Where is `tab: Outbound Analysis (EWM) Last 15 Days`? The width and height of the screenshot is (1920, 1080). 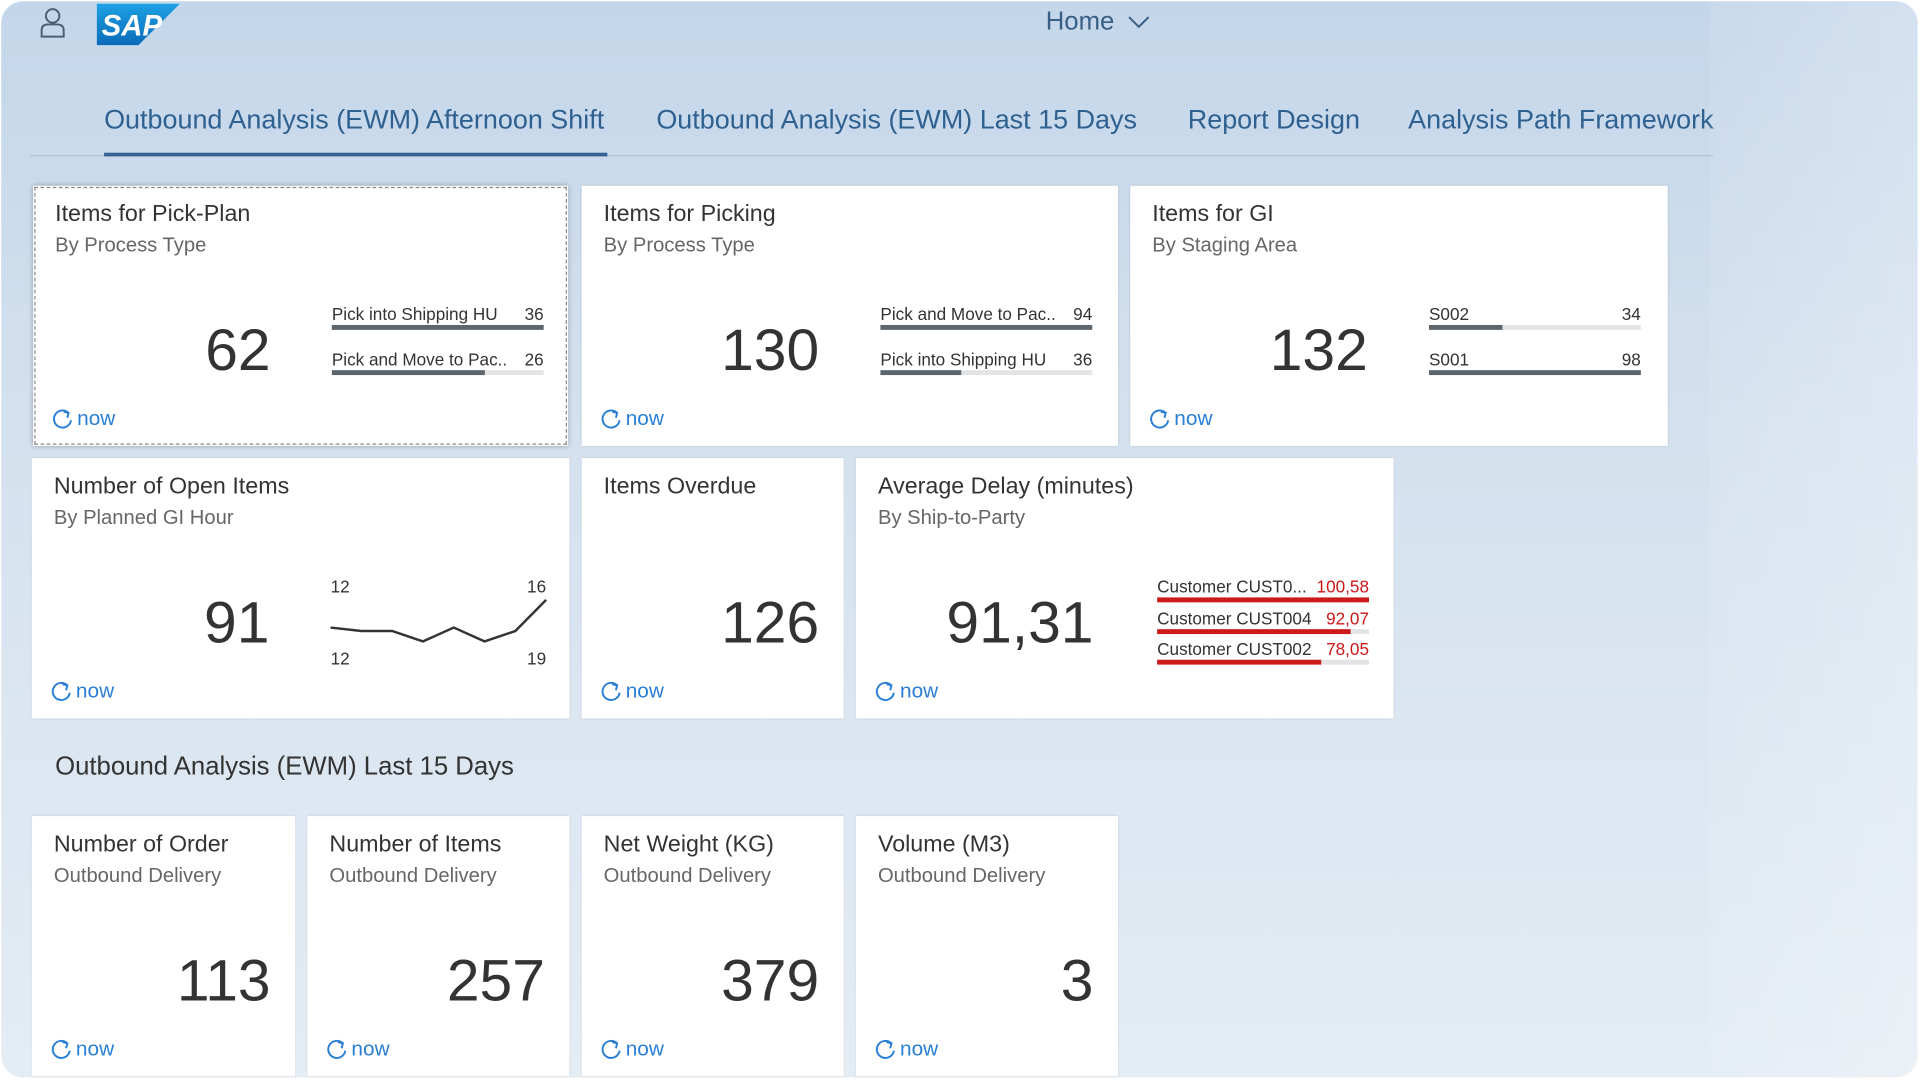
tab: Outbound Analysis (EWM) Last 15 Days is located at coordinates (896, 119).